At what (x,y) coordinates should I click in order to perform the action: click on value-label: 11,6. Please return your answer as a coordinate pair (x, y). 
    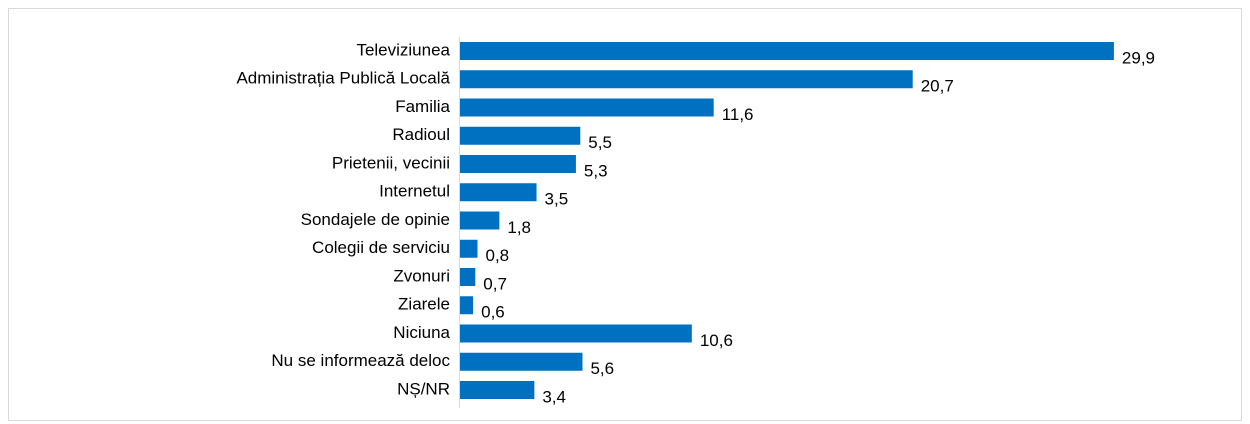
    Looking at the image, I should click on (738, 114).